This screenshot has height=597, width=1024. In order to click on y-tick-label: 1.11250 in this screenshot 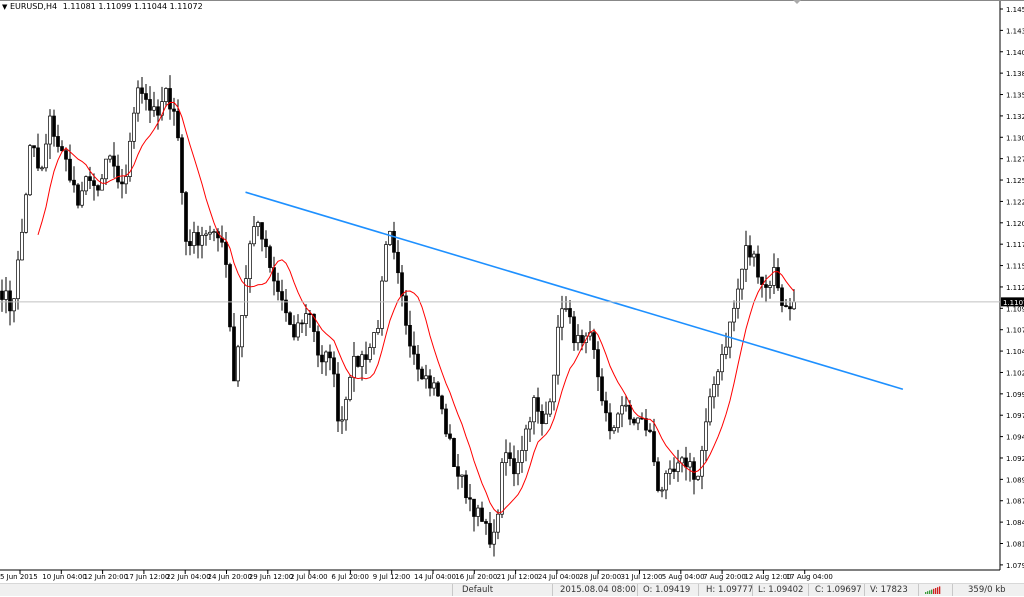, I will do `click(1015, 288)`.